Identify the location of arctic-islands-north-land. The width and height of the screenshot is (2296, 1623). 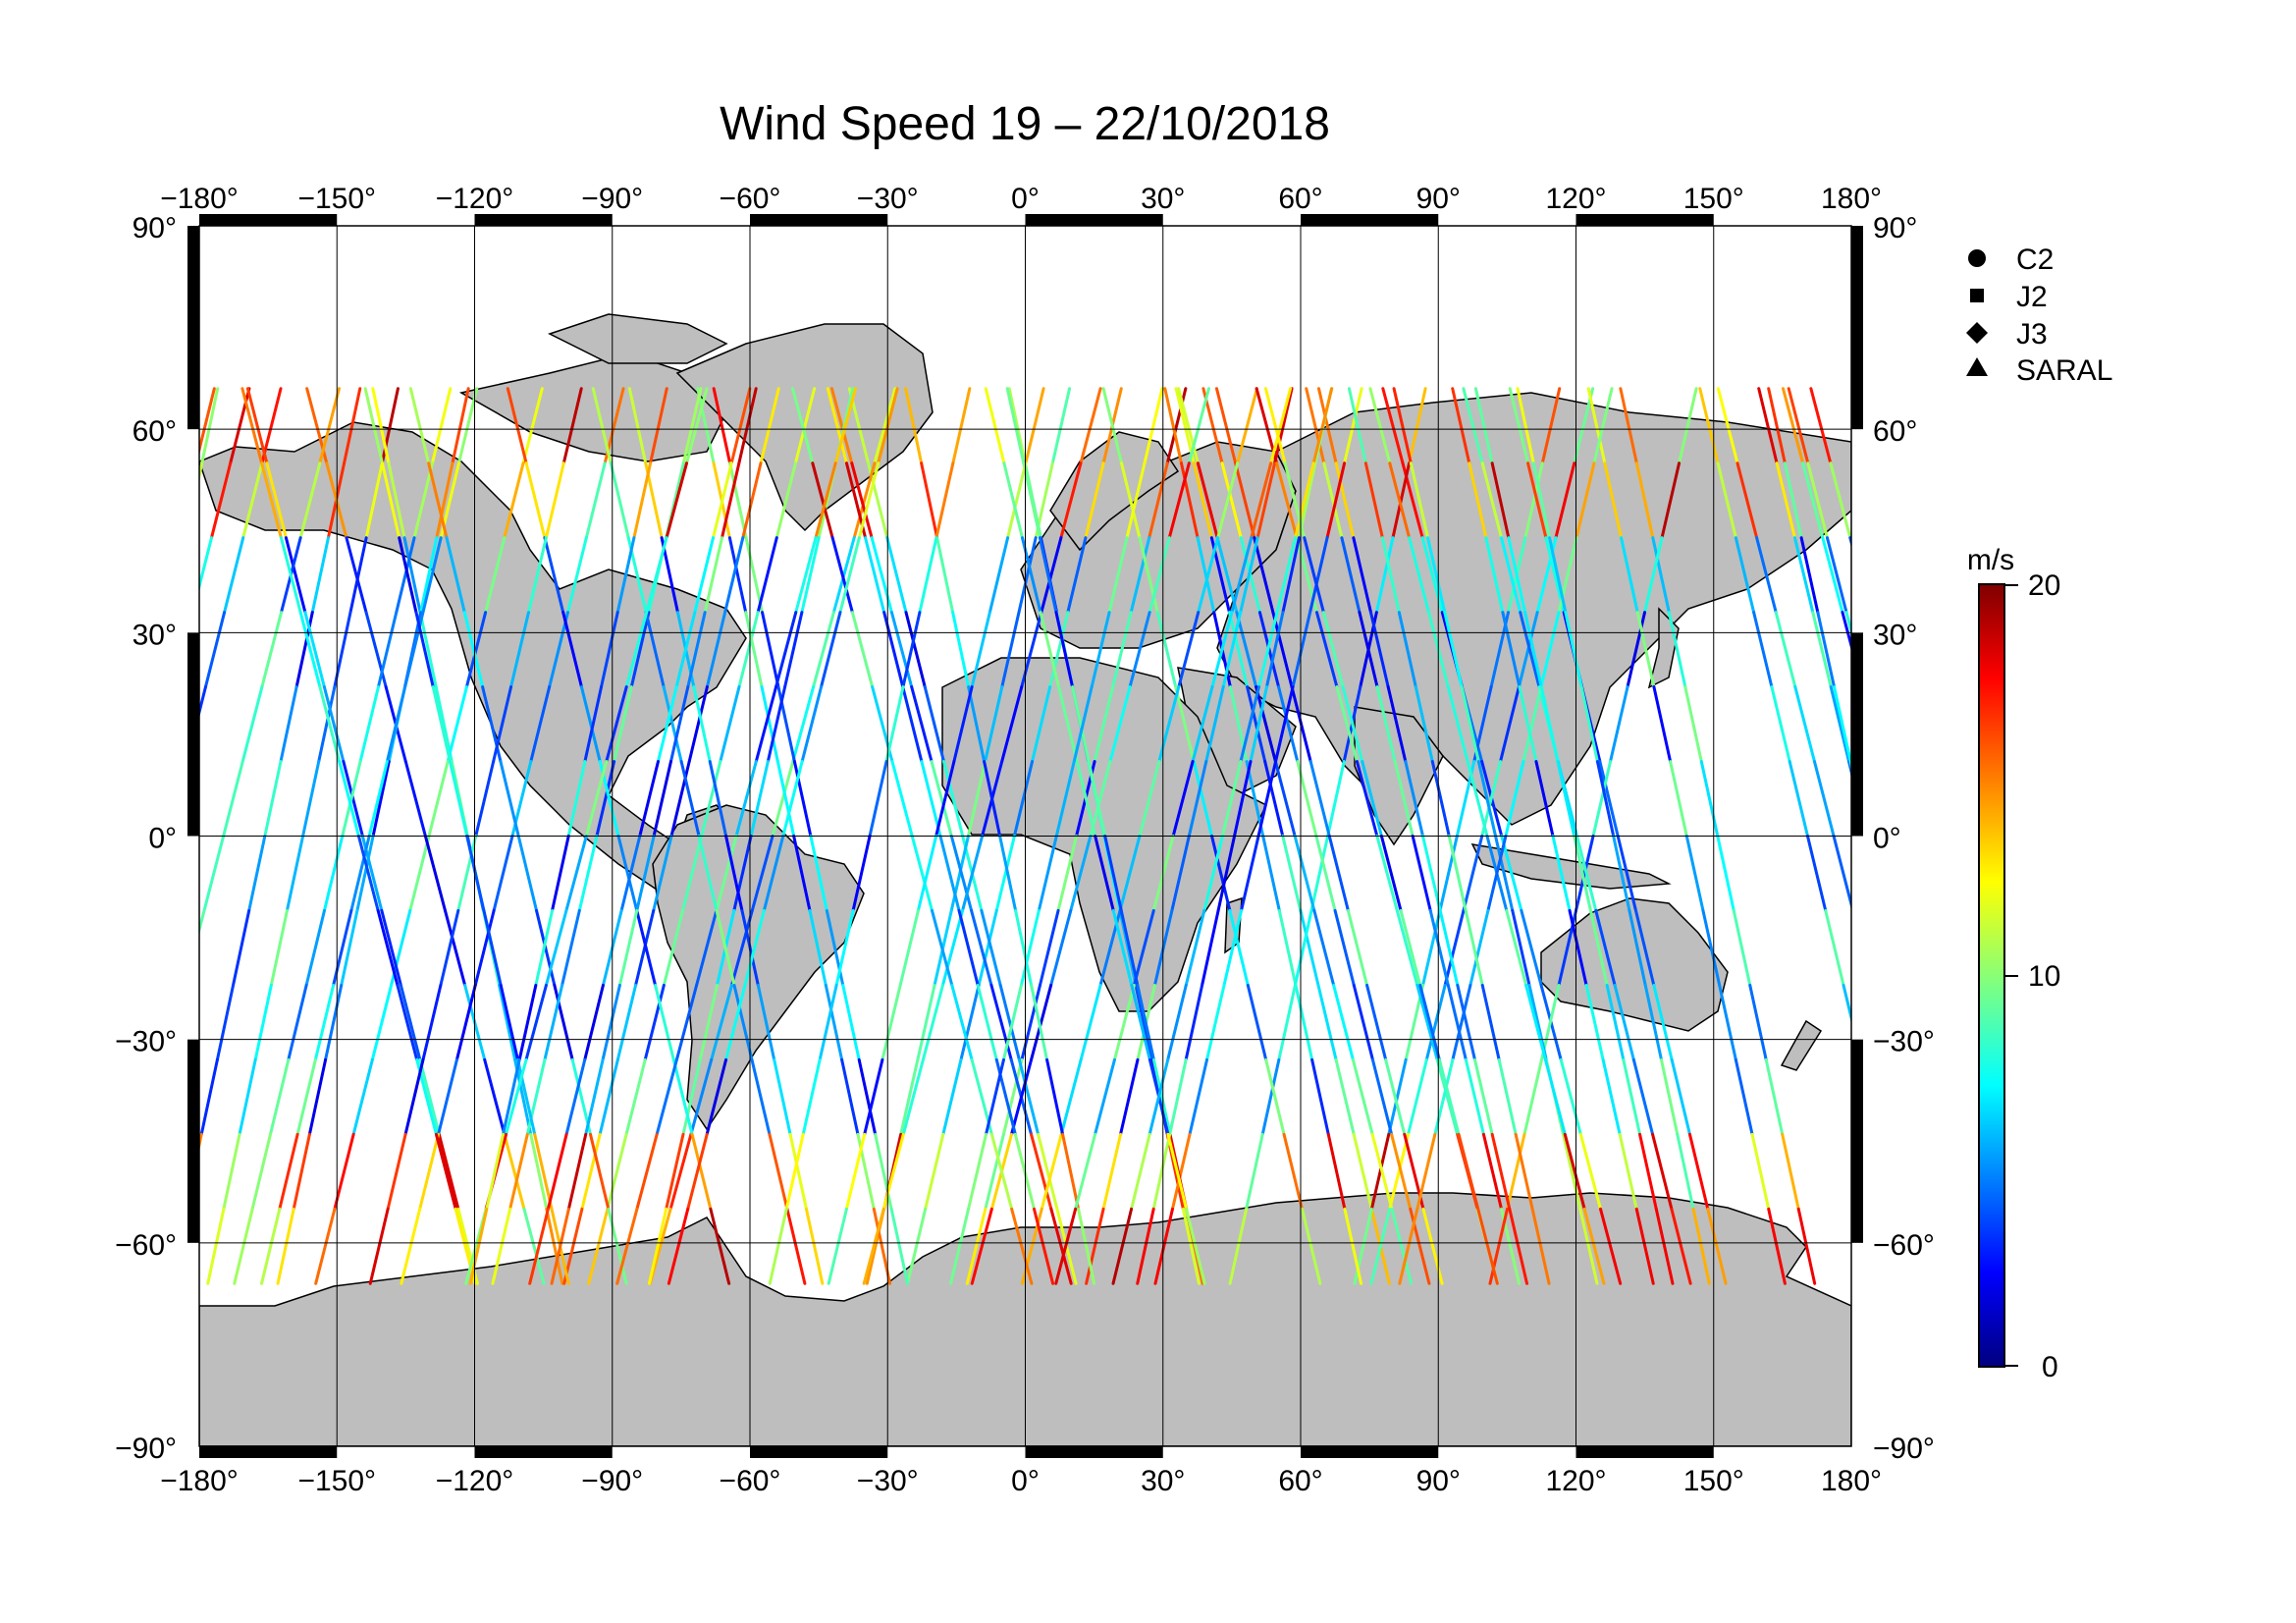
(638, 338).